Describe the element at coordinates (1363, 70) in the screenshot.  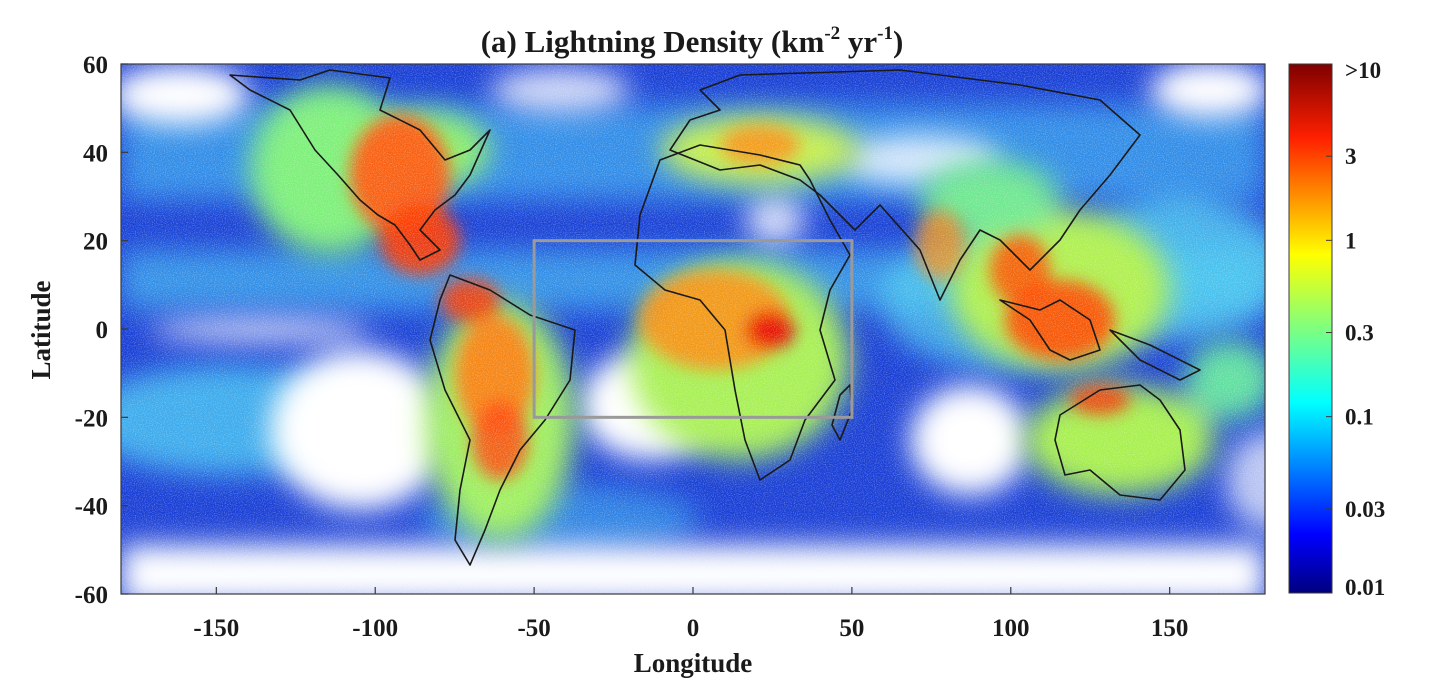
I see `colorbar-tick-label: >10` at that location.